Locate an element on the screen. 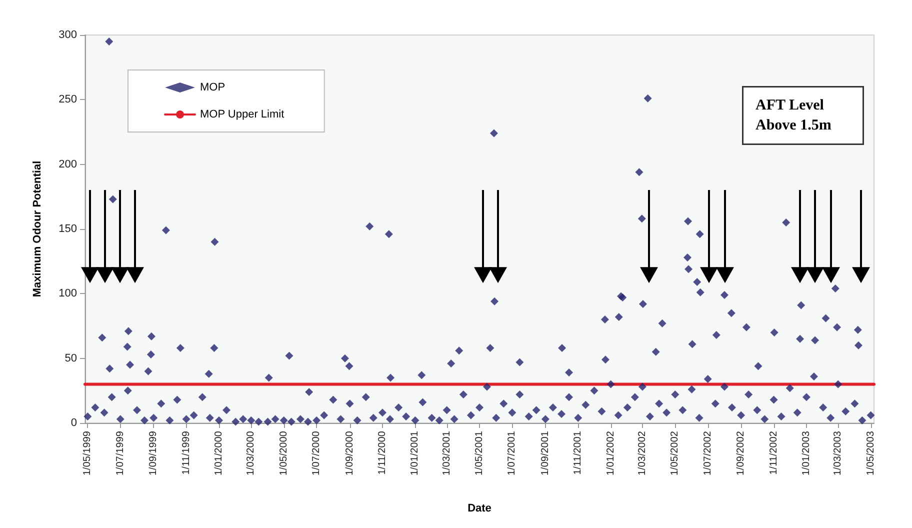 This screenshot has width=912, height=528. x-tick-label: 1/07/1999 is located at coordinates (120, 453).